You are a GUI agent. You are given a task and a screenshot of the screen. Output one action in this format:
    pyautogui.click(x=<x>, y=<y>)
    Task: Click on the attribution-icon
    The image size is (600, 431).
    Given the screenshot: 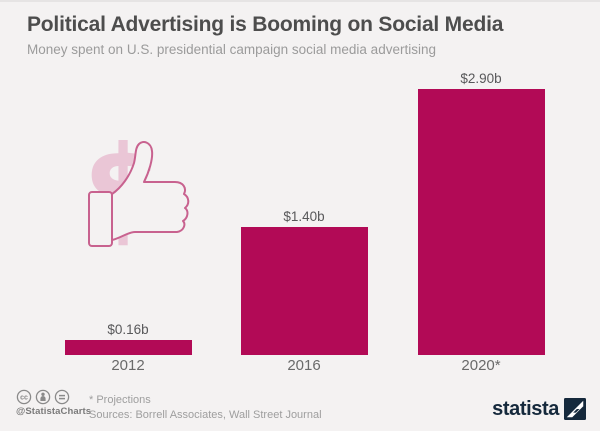 What is the action you would take?
    pyautogui.click(x=43, y=397)
    